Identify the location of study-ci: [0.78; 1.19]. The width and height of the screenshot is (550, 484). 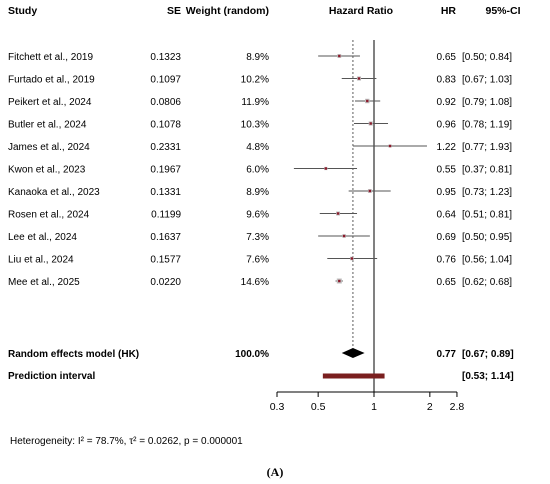
(487, 125).